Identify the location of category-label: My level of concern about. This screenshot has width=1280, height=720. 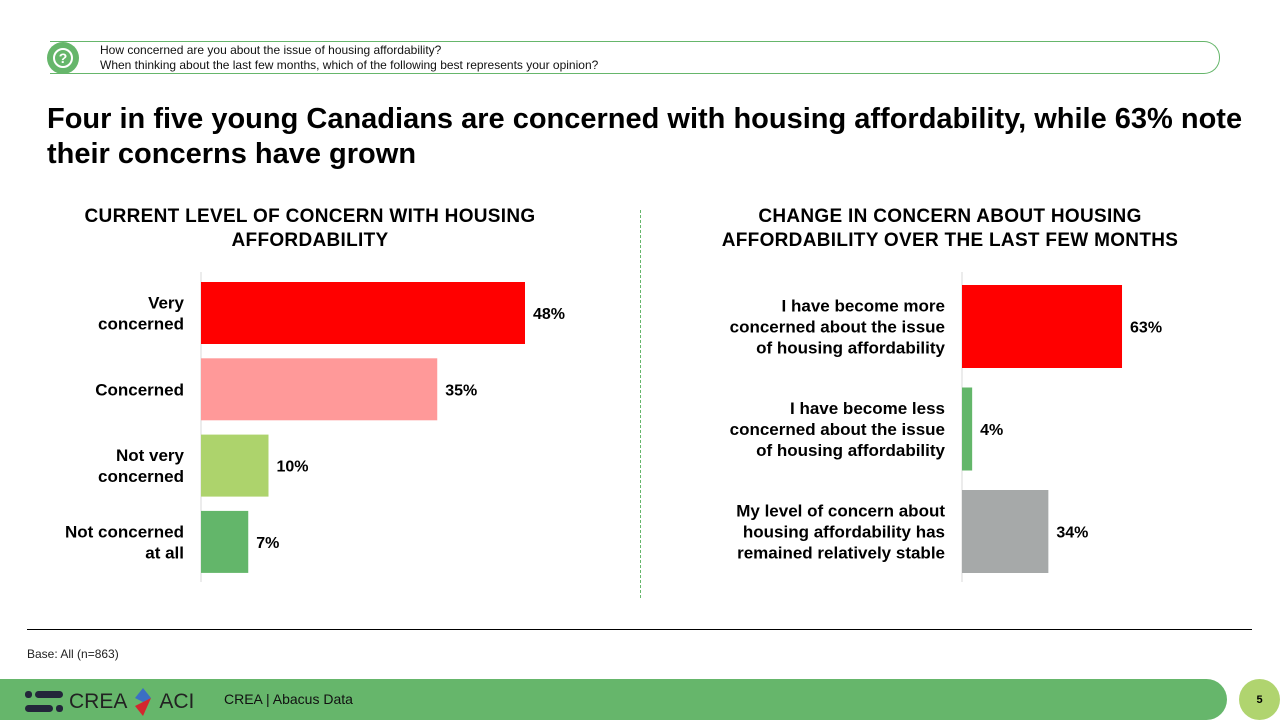
(840, 511).